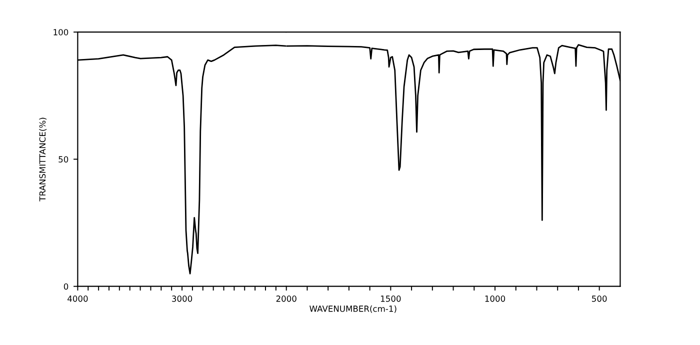  Describe the element at coordinates (66, 286) in the screenshot. I see `y-tick-label: 0` at that location.